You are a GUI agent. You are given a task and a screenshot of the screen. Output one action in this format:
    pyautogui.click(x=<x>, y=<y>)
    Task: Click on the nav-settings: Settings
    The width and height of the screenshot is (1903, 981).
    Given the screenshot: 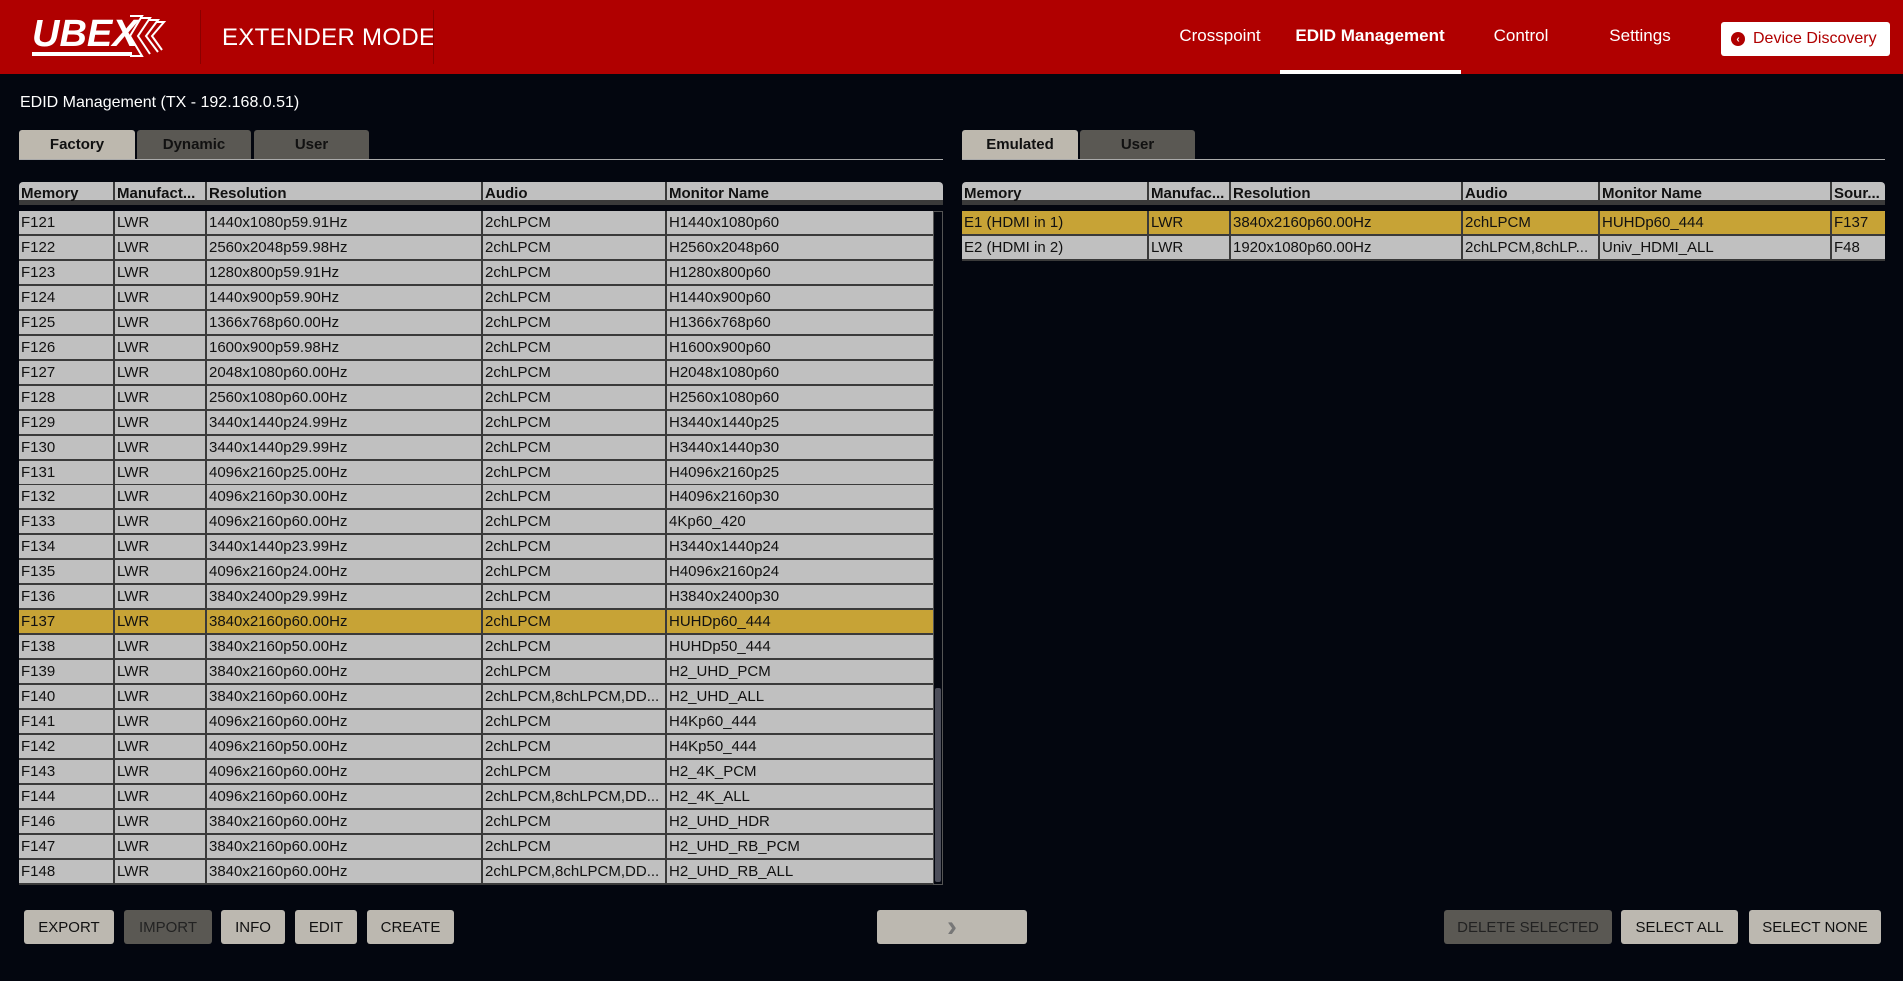 What is the action you would take?
    pyautogui.click(x=1640, y=35)
    